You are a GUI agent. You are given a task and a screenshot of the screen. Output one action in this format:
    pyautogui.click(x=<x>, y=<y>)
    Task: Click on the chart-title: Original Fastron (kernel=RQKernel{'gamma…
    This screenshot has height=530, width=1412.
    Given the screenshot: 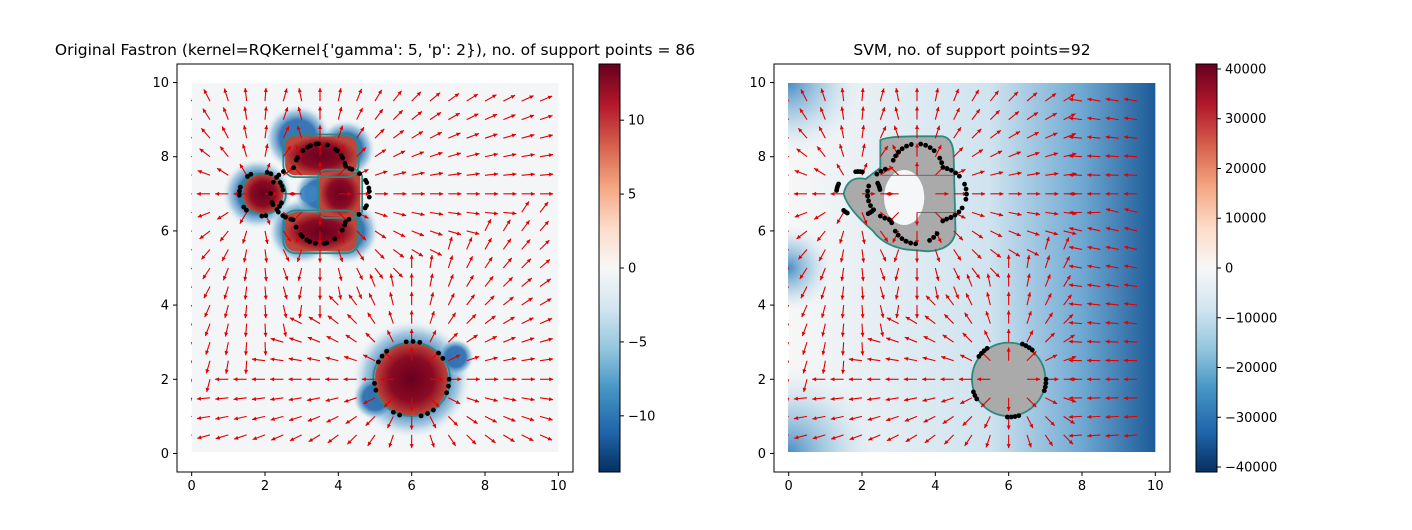 What is the action you would take?
    pyautogui.click(x=375, y=50)
    